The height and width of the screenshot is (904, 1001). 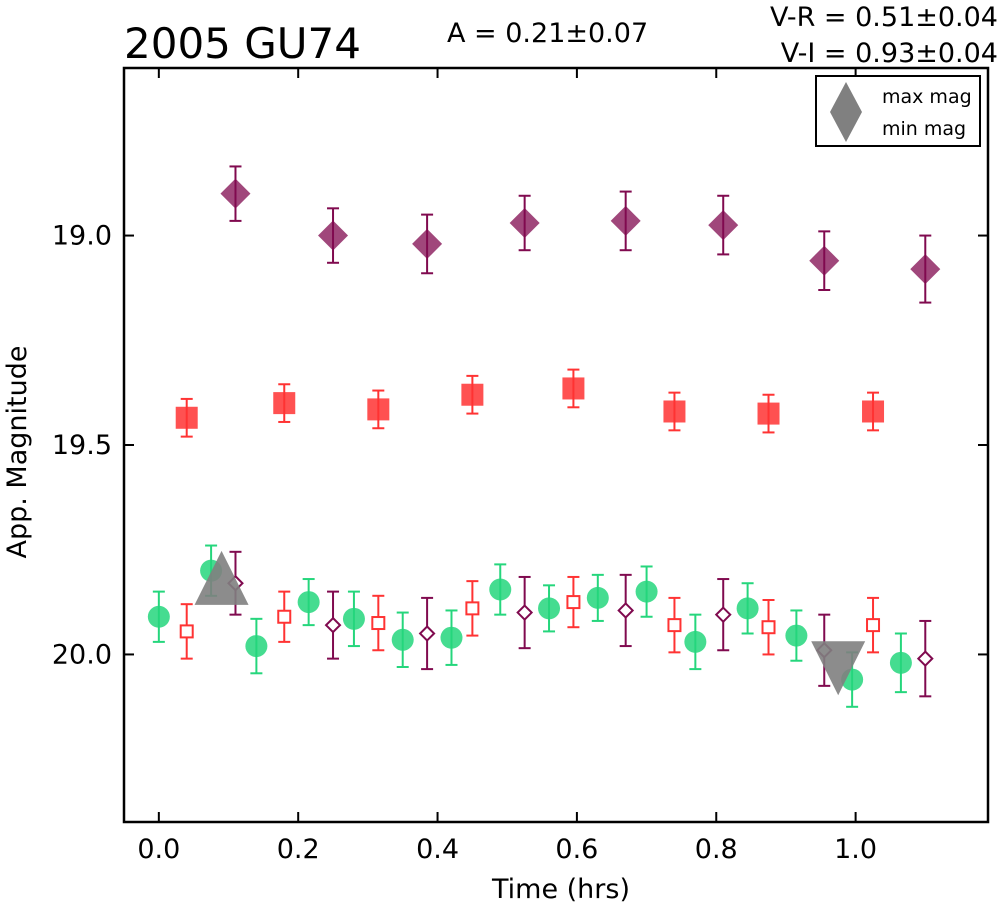 I want to click on x-tick-label: 0.6, so click(x=576, y=849).